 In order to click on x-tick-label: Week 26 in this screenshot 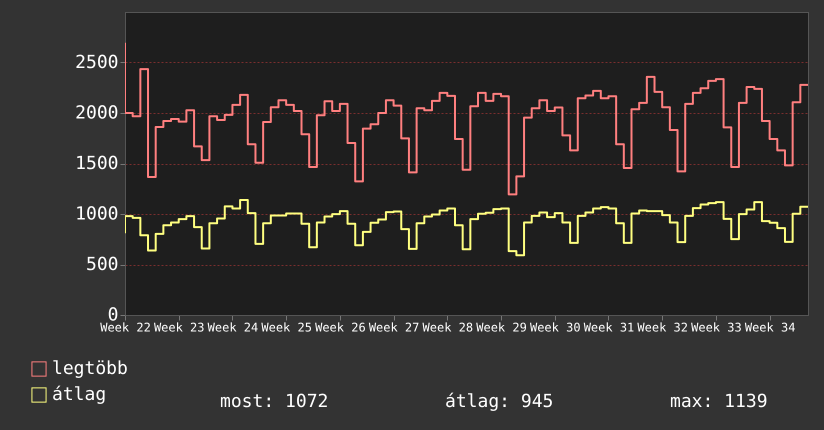, I will do `click(340, 327)`.